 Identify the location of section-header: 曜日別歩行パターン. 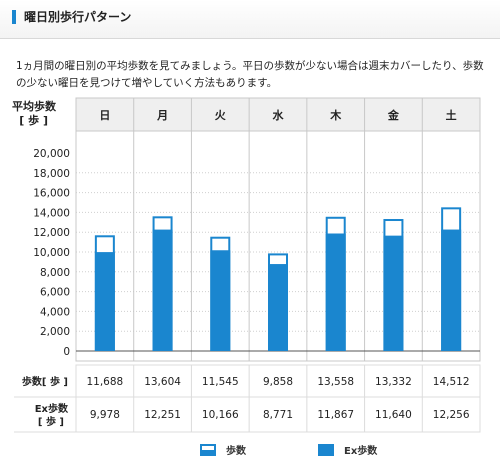
(250, 19).